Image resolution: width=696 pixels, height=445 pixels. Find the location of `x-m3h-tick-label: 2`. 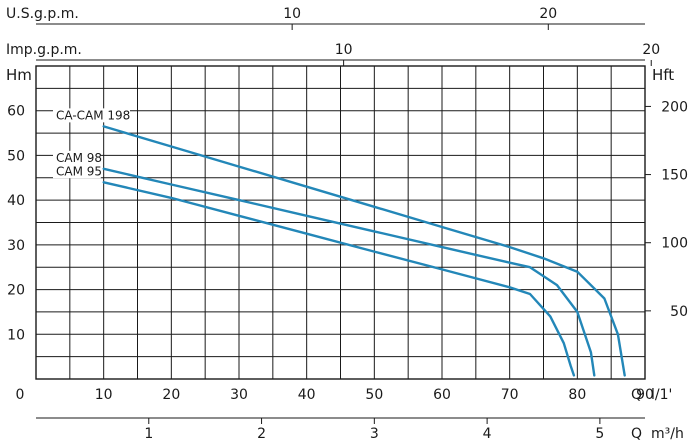

x-m3h-tick-label: 2 is located at coordinates (261, 434).